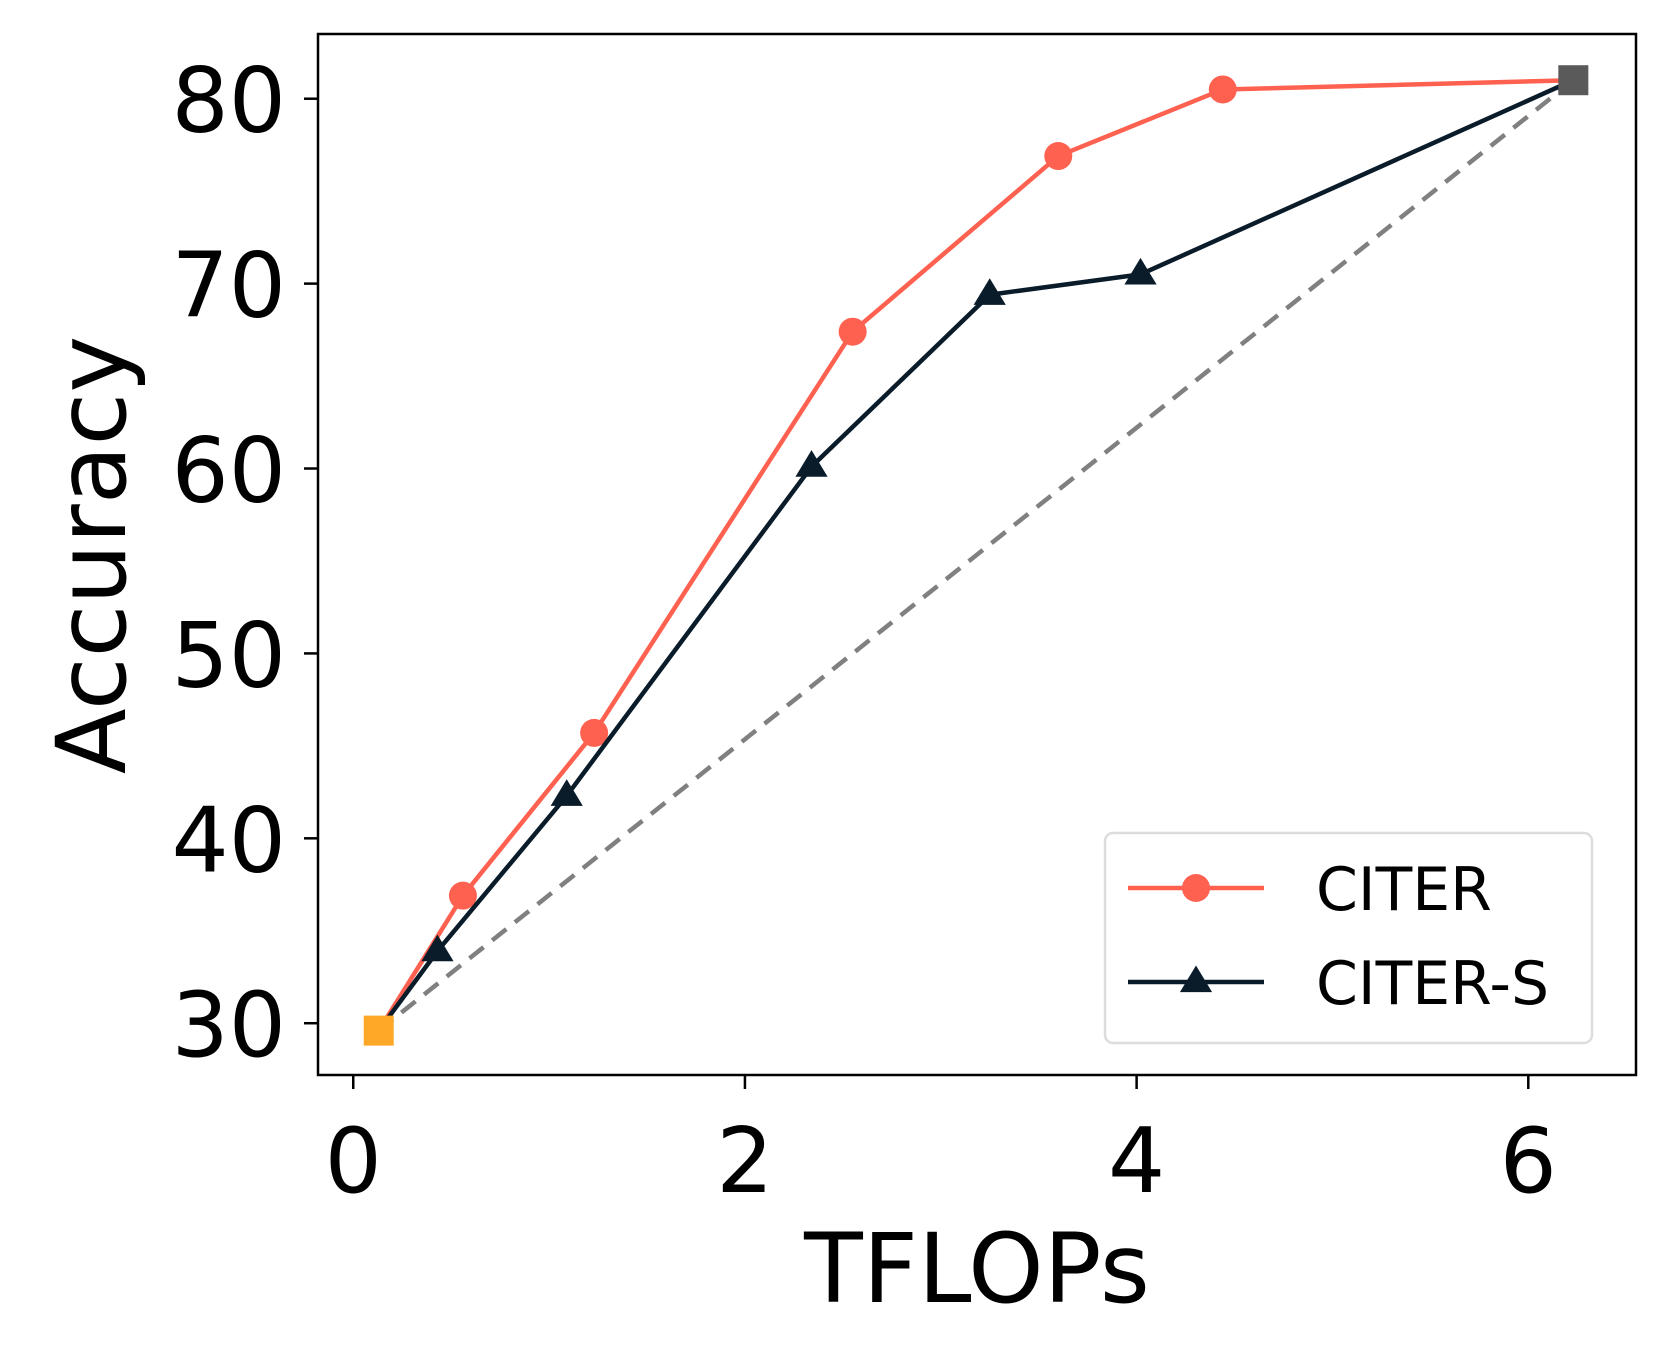 The height and width of the screenshot is (1359, 1659). Describe the element at coordinates (744, 1161) in the screenshot. I see `x-tick-label: 2` at that location.